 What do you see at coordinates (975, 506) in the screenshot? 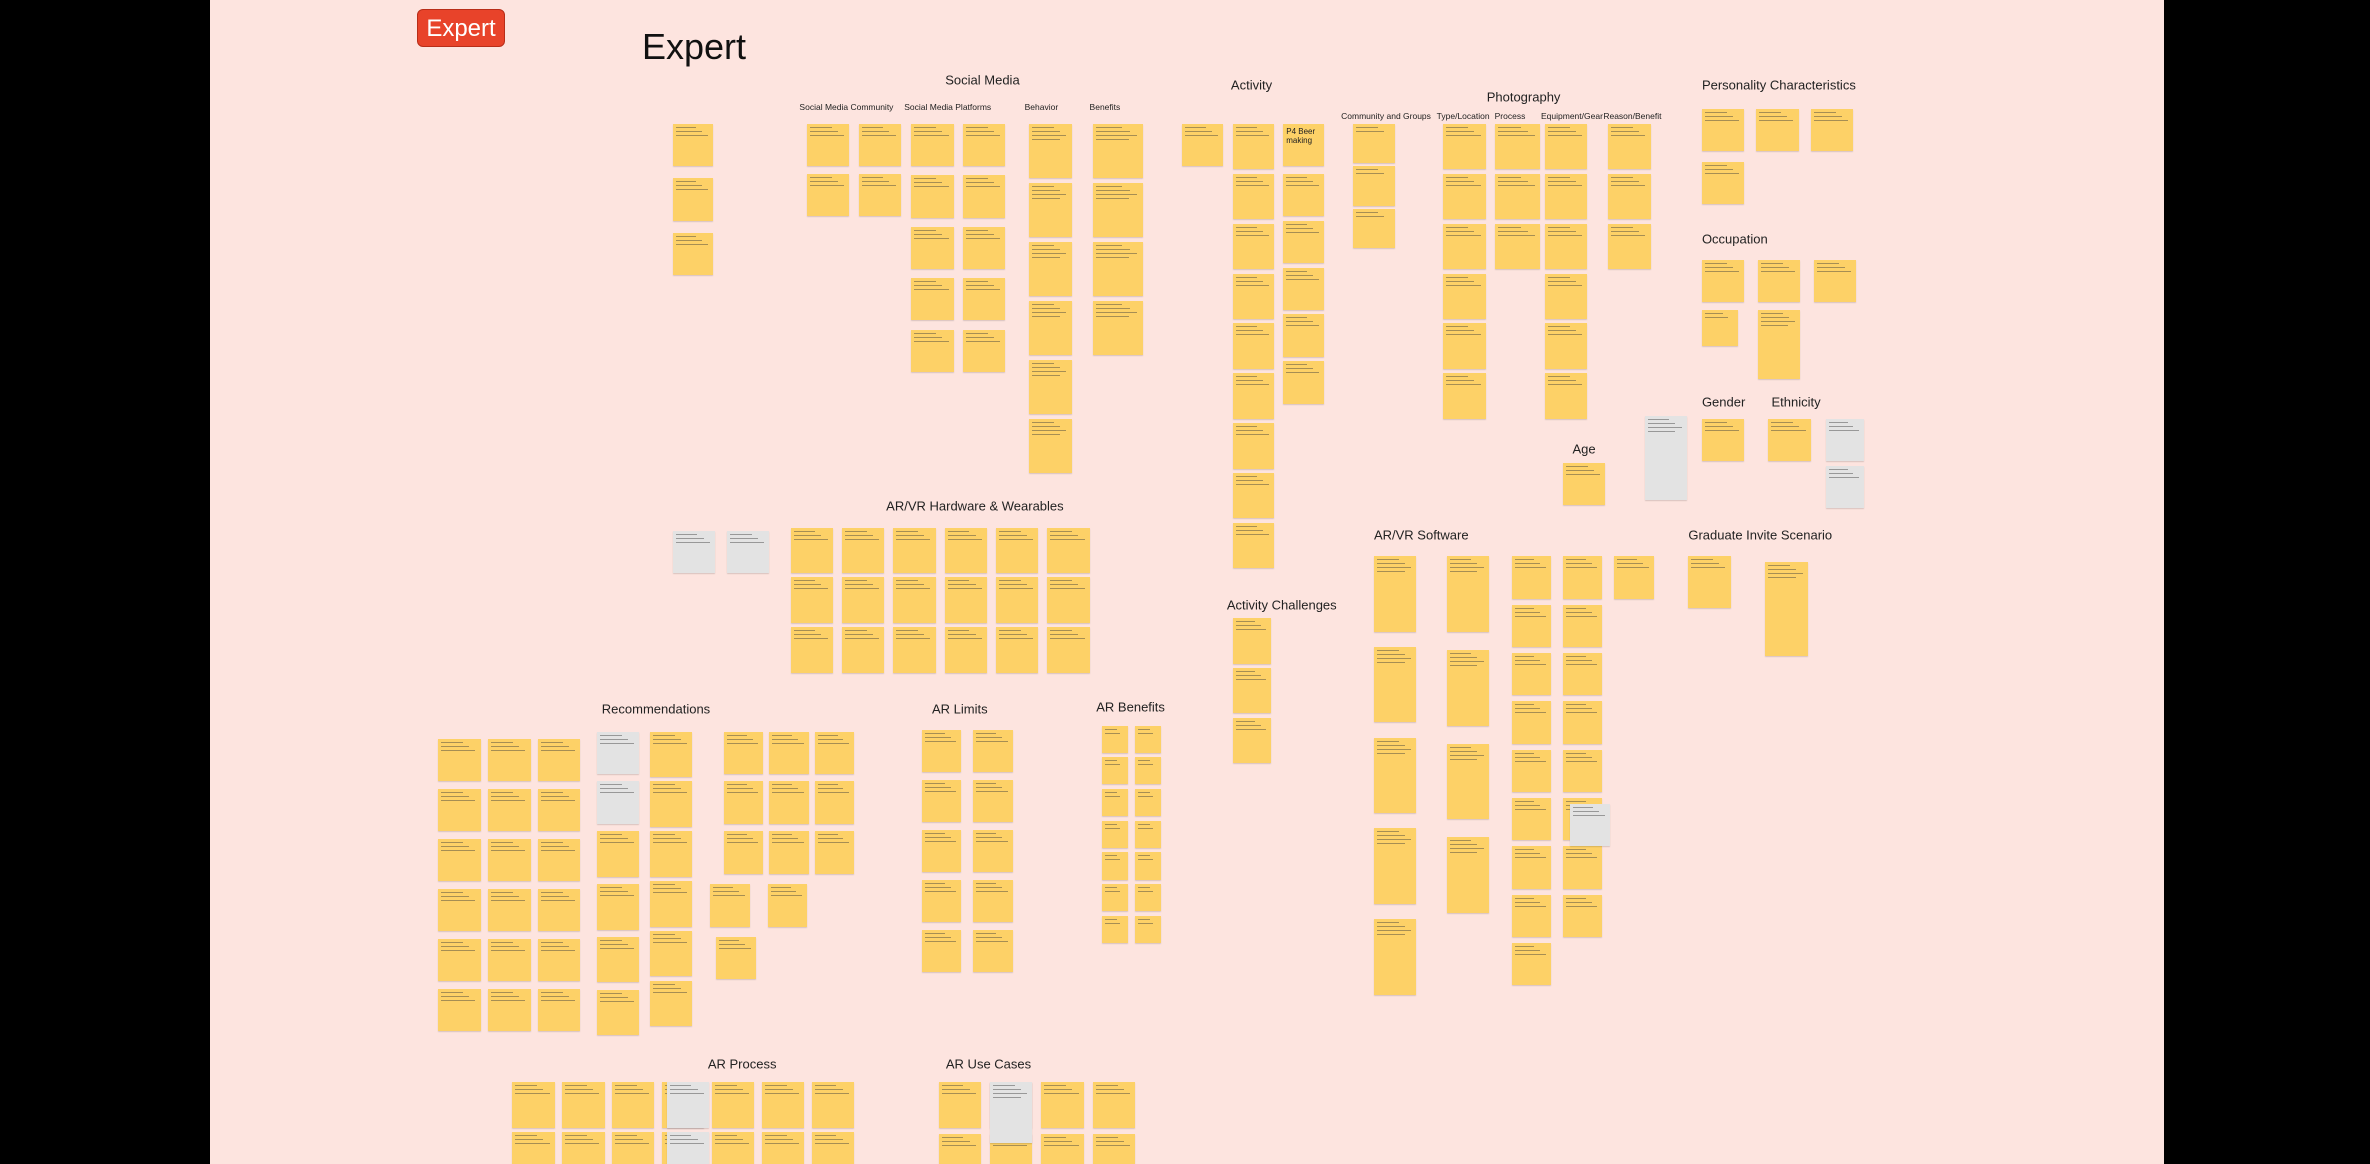
I see `section-heading: AR/VR Hardware & Wearables` at bounding box center [975, 506].